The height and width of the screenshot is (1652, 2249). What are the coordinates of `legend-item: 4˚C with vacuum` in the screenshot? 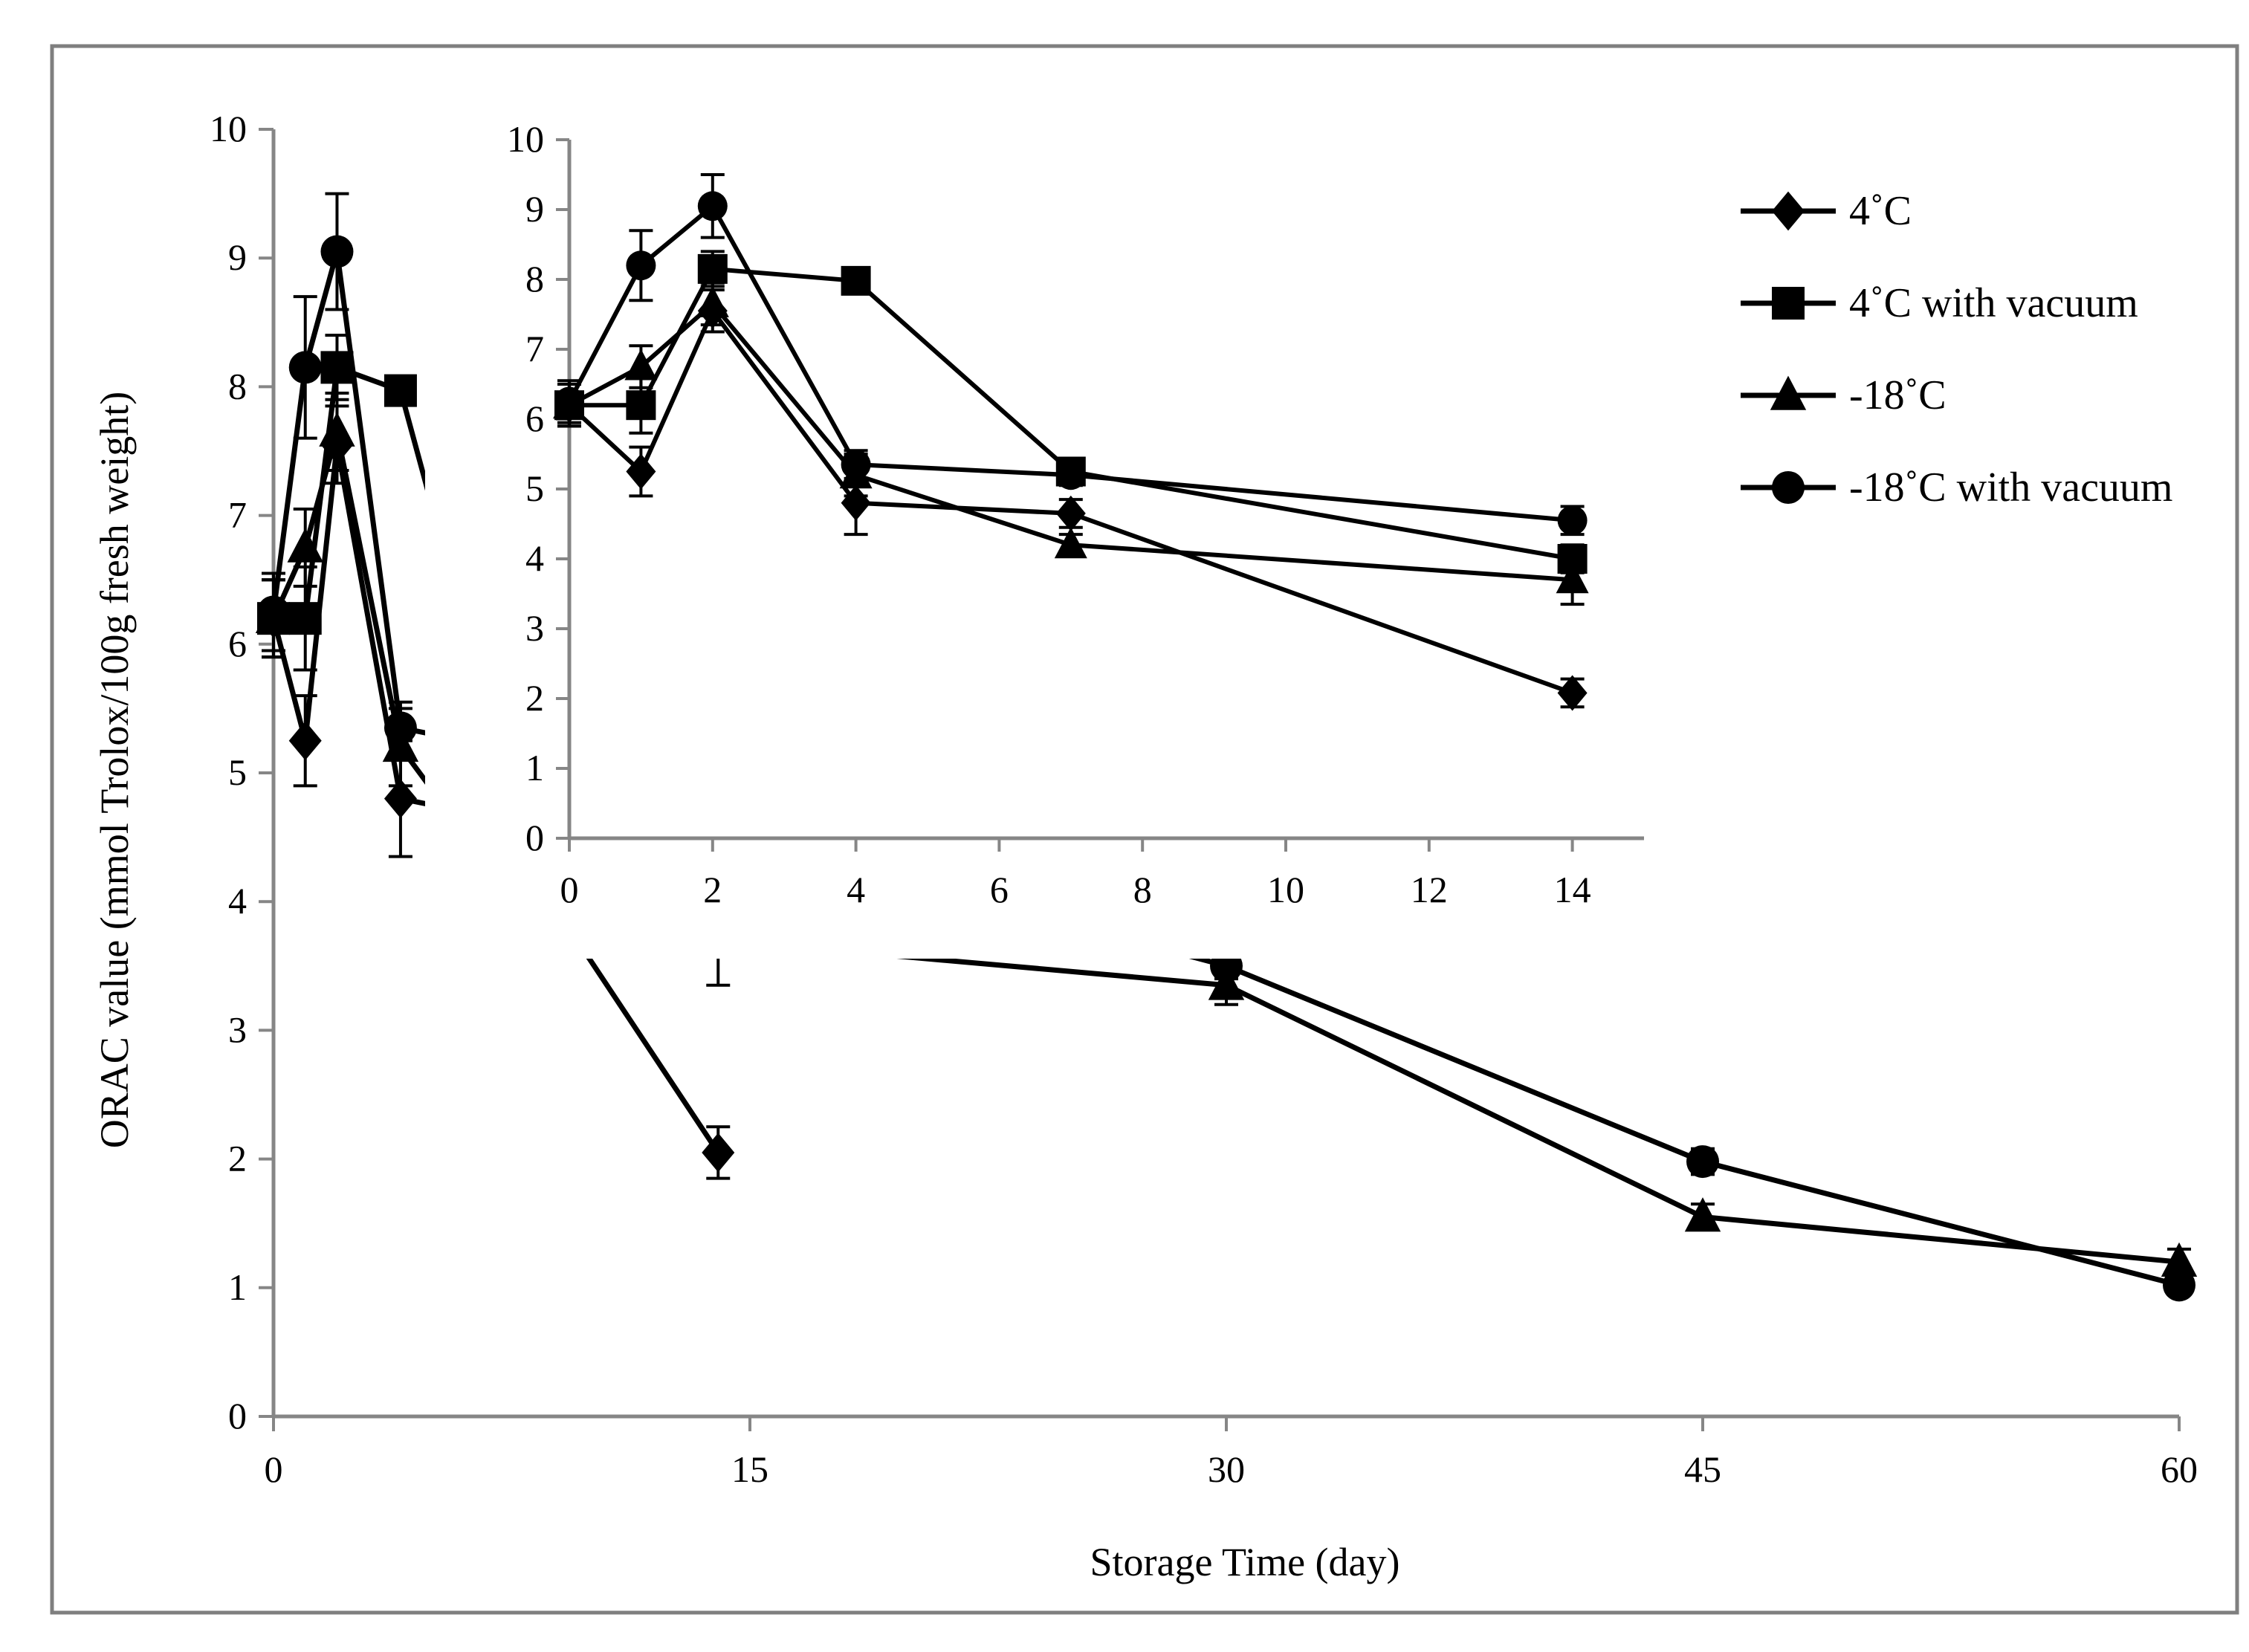 It's located at (1939, 303).